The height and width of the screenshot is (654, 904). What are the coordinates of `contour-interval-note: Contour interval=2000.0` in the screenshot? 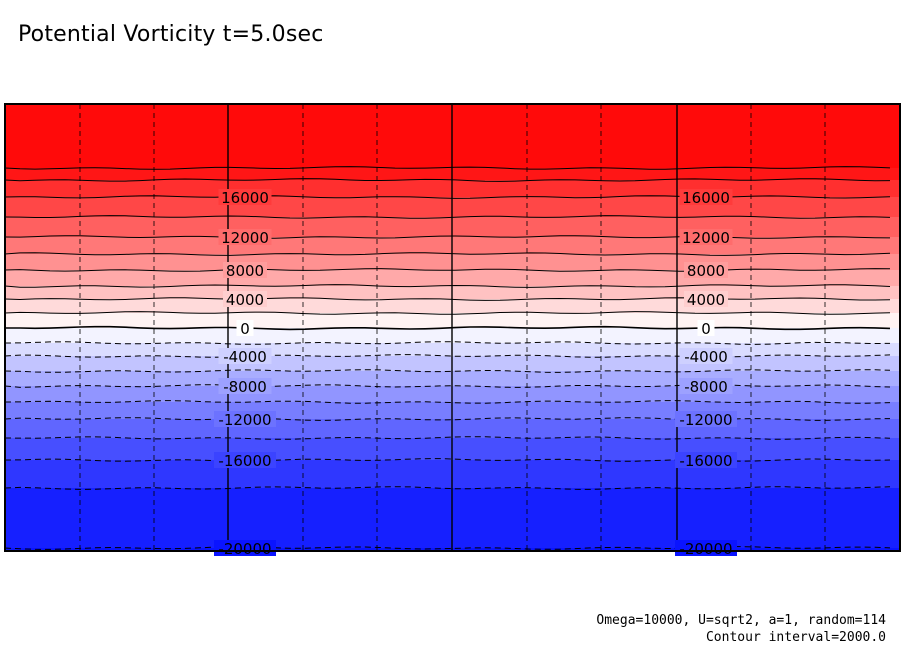 It's located at (795, 637).